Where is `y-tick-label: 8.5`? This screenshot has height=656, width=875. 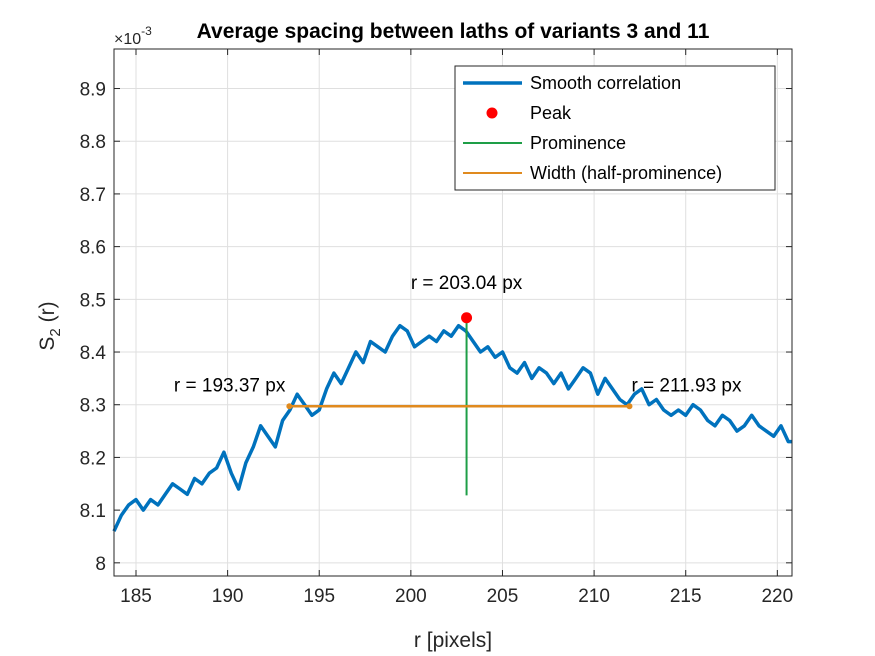
y-tick-label: 8.5 is located at coordinates (93, 300).